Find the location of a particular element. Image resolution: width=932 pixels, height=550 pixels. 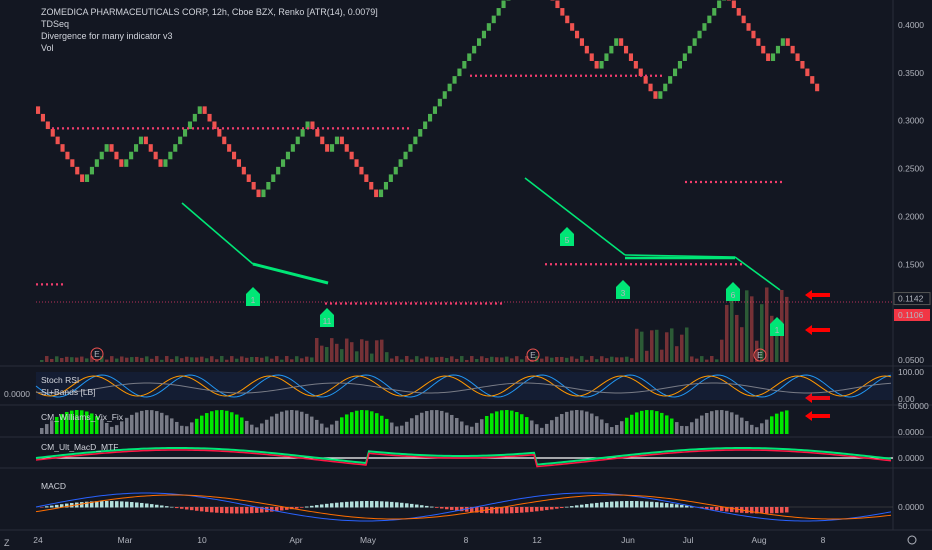

legend-divergence: Divergence for many indicator v3 is located at coordinates (107, 36).